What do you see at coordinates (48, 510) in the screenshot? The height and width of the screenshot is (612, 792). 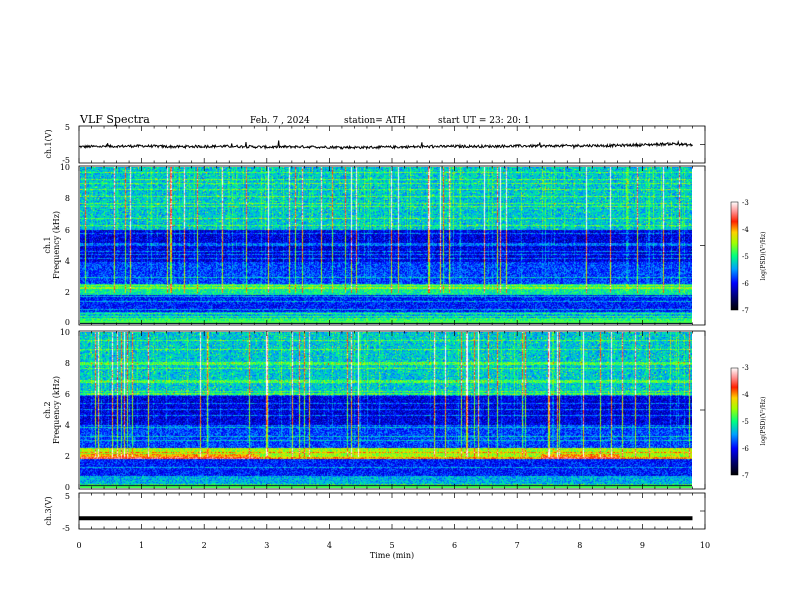 I see `ch3-waveform-ylabel: ch.3(V)` at bounding box center [48, 510].